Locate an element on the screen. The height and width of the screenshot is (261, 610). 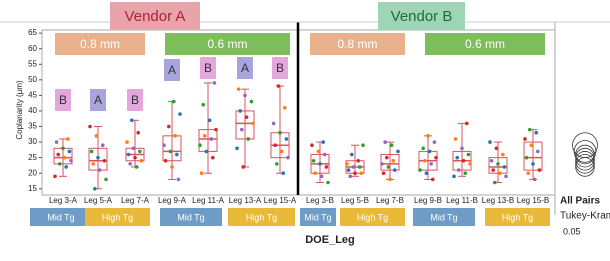
x-tick-label: Leg 3-B is located at coordinates (320, 200).